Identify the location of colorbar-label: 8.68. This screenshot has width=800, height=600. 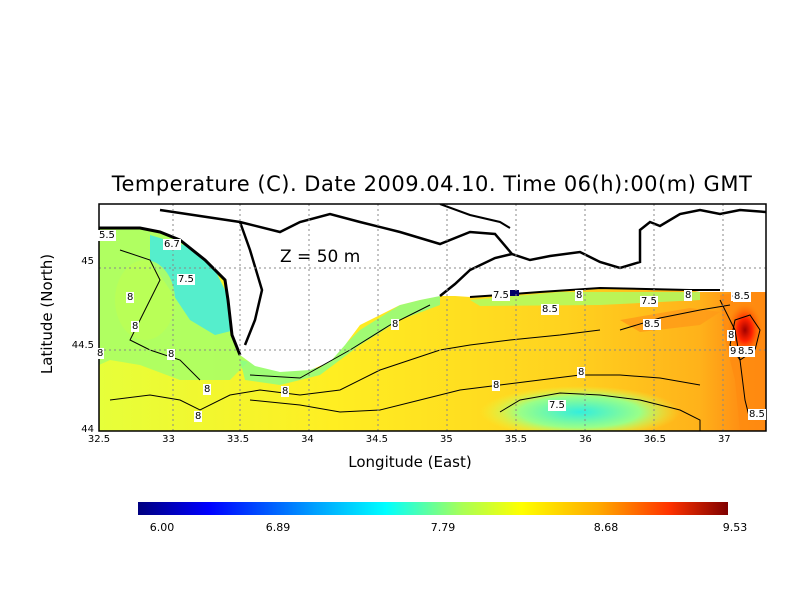
(606, 527).